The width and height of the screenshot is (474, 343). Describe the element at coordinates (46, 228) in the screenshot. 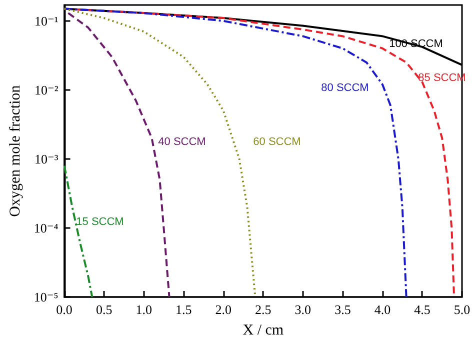

I see `y-tick-label: 10⁻⁴` at that location.